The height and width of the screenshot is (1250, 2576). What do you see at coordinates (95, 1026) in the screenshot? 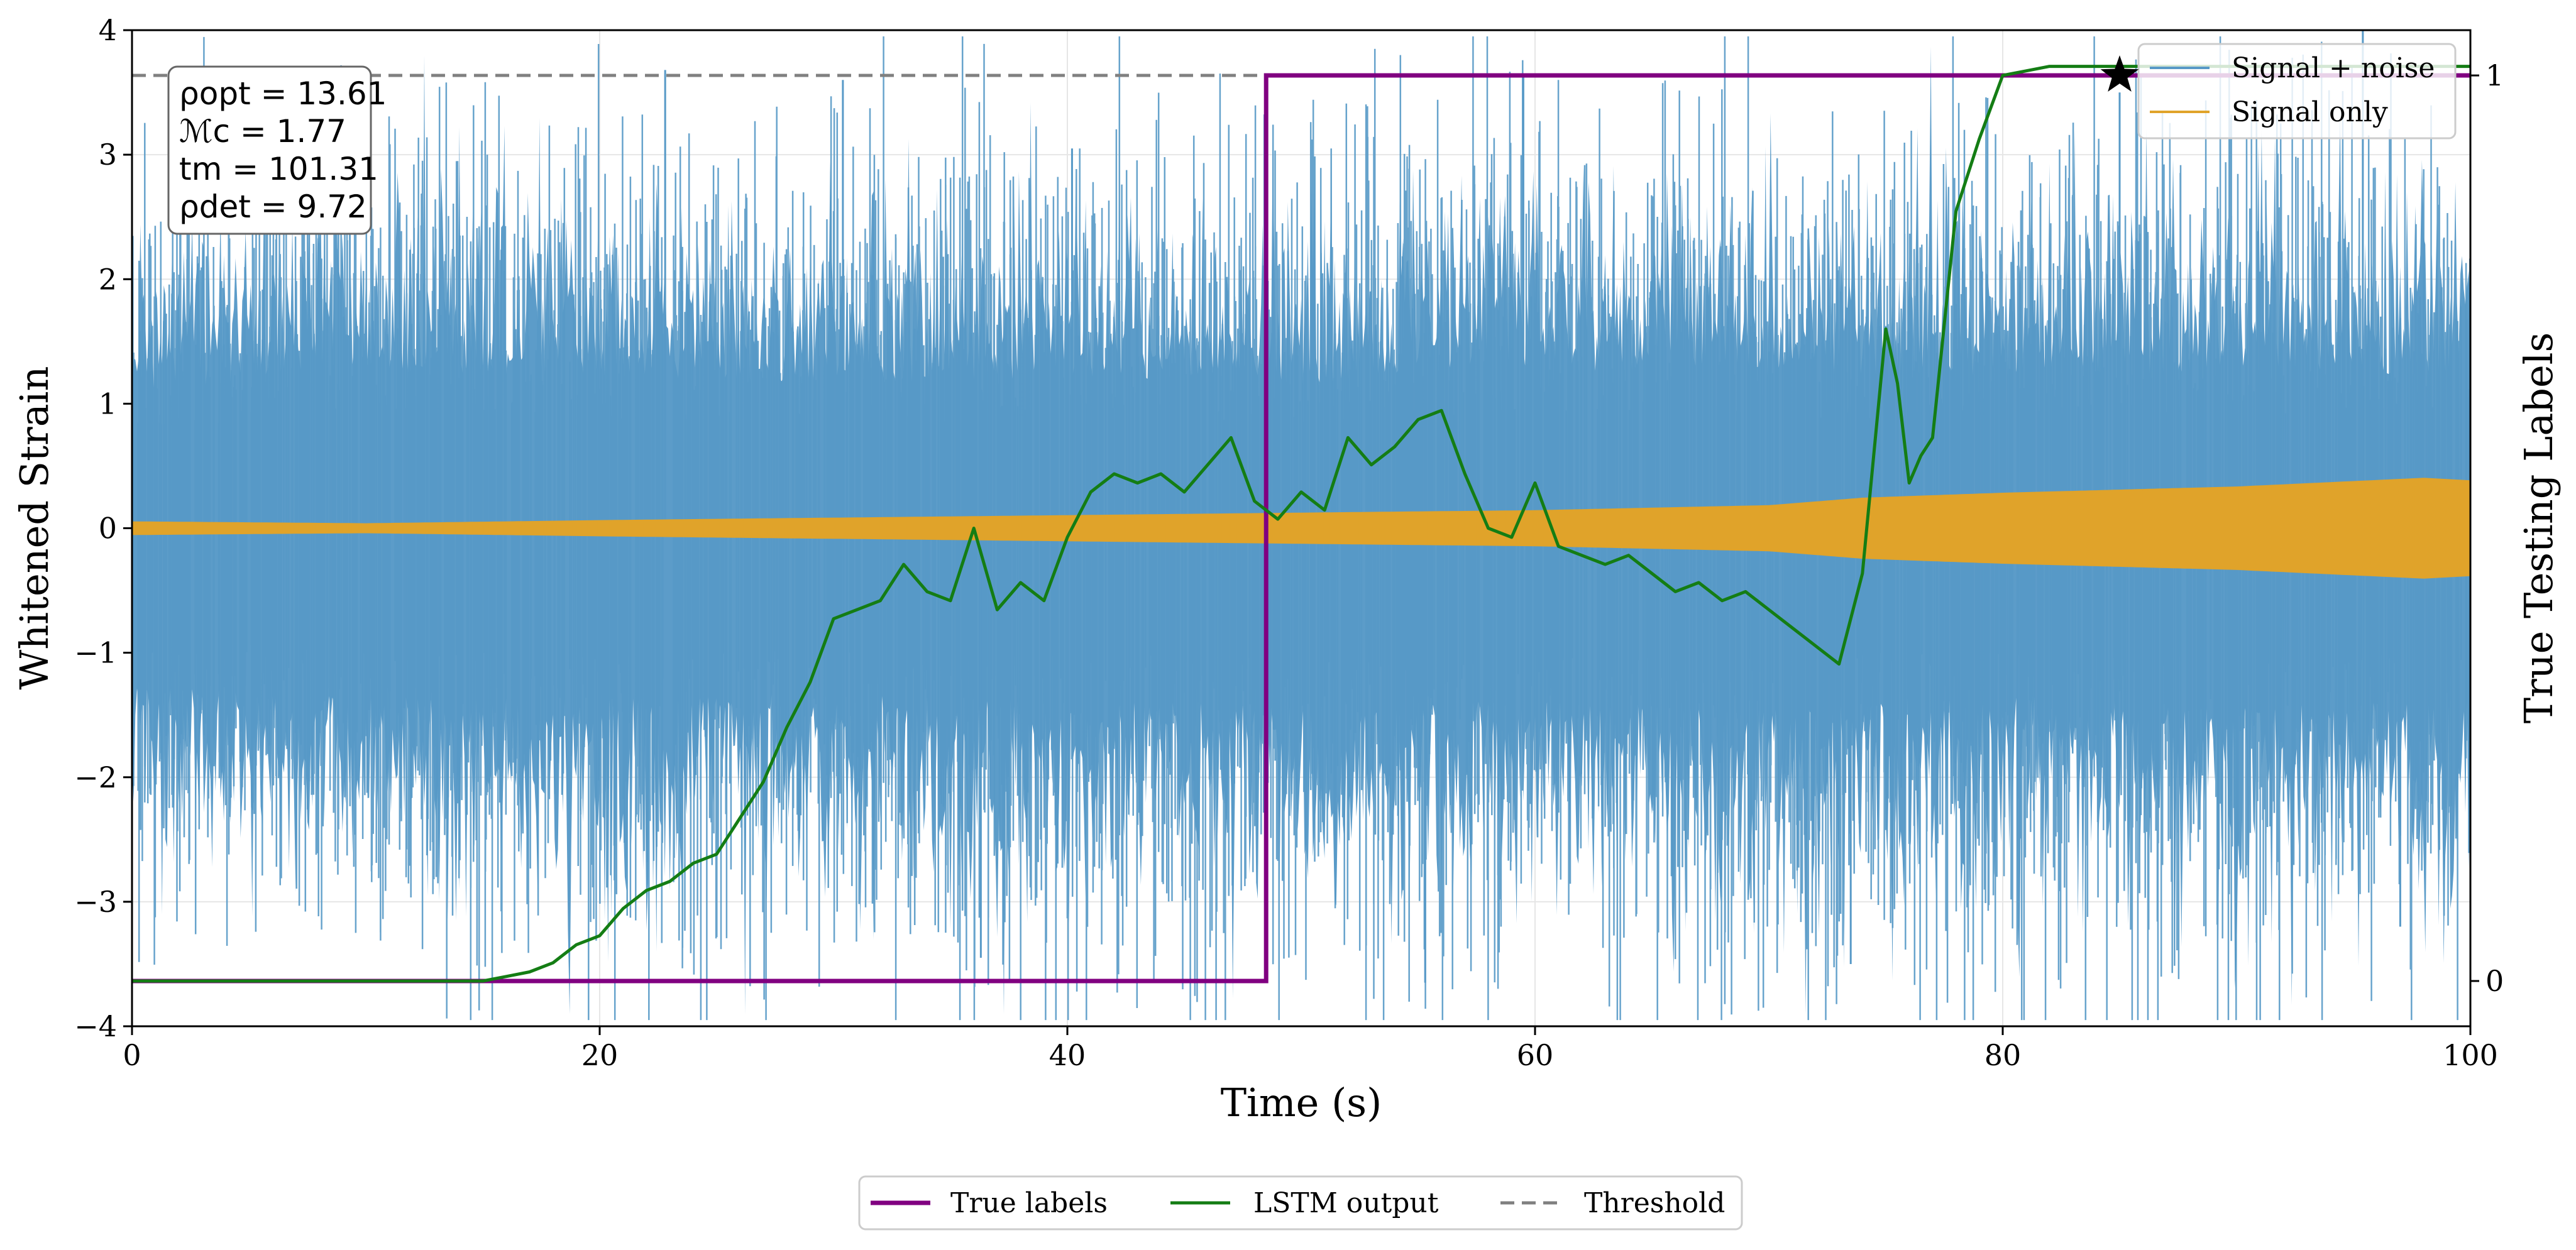
I see `y-tick-label: −4` at bounding box center [95, 1026].